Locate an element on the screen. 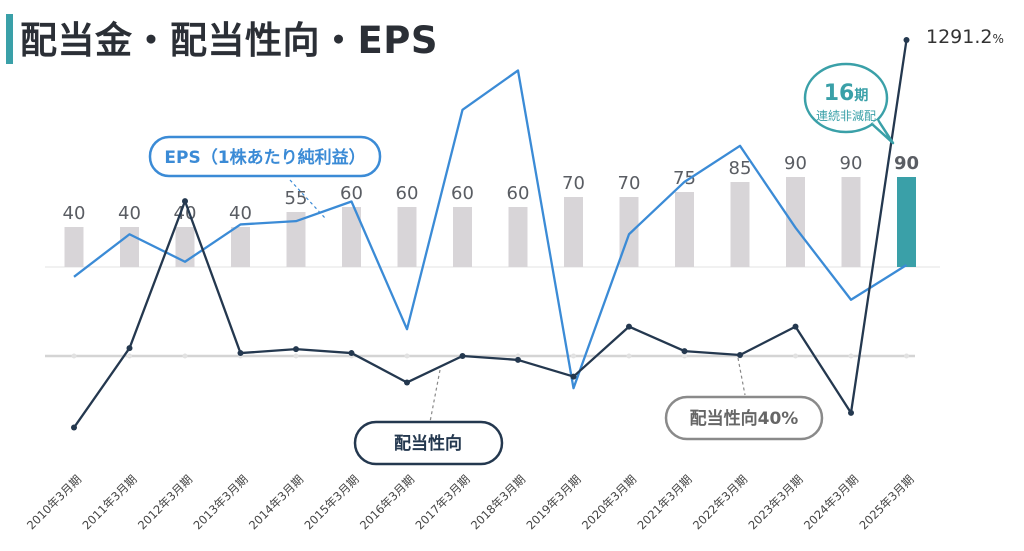  last-payout-value-label: 1291.2% is located at coordinates (965, 37).